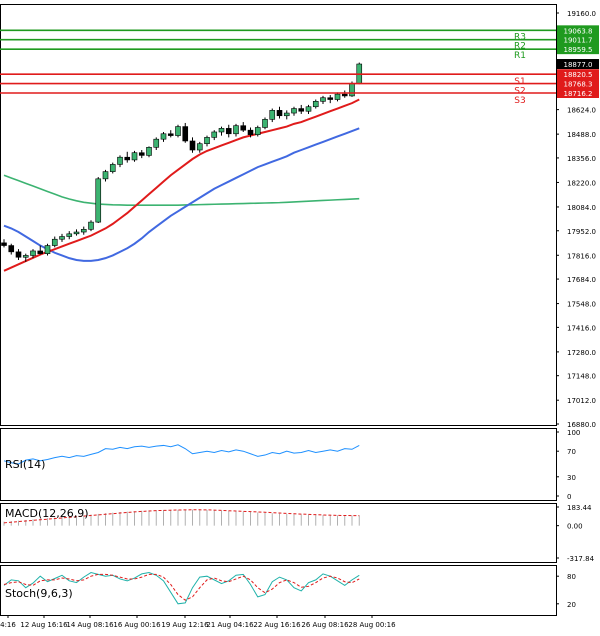 This screenshot has width=600, height=636. Describe the element at coordinates (579, 508) in the screenshot. I see `macd-tick-label: 183.44` at that location.